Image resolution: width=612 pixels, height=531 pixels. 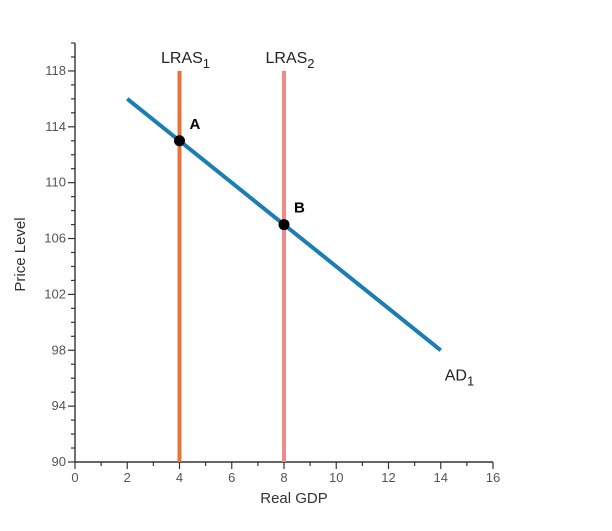 What do you see at coordinates (179, 141) in the screenshot?
I see `data-point-a` at bounding box center [179, 141].